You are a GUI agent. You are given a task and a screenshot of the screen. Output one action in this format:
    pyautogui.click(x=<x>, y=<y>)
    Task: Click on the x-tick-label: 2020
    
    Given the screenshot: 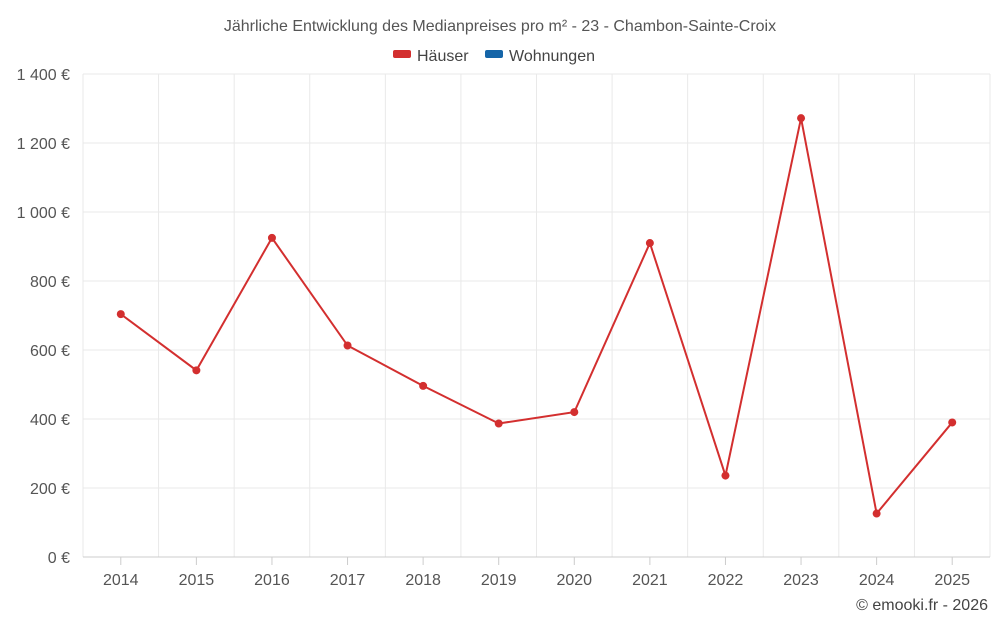 What is the action you would take?
    pyautogui.click(x=574, y=580)
    